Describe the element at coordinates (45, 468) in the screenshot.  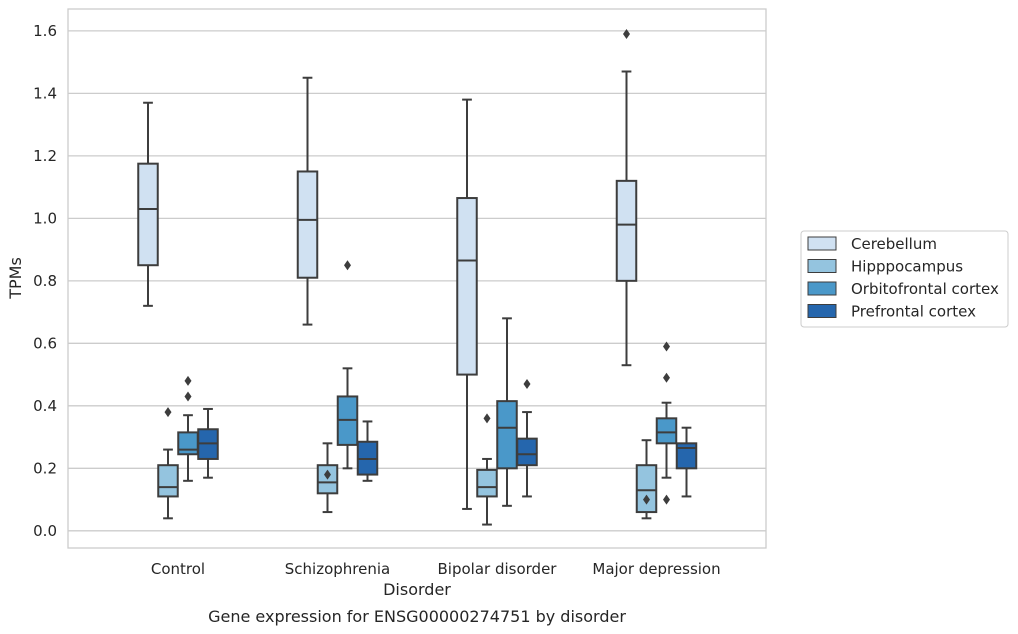
I see `y-tick-label: 0.2` at that location.